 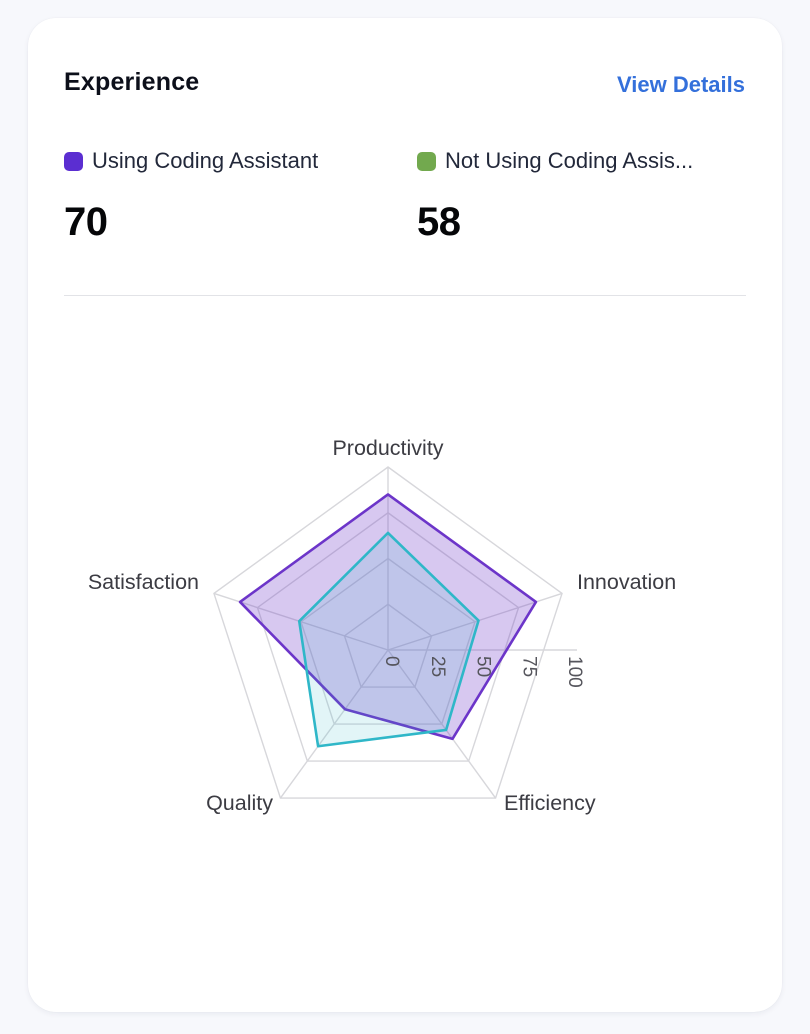 What do you see at coordinates (528, 666) in the screenshot?
I see `radial-tick-label: 75` at bounding box center [528, 666].